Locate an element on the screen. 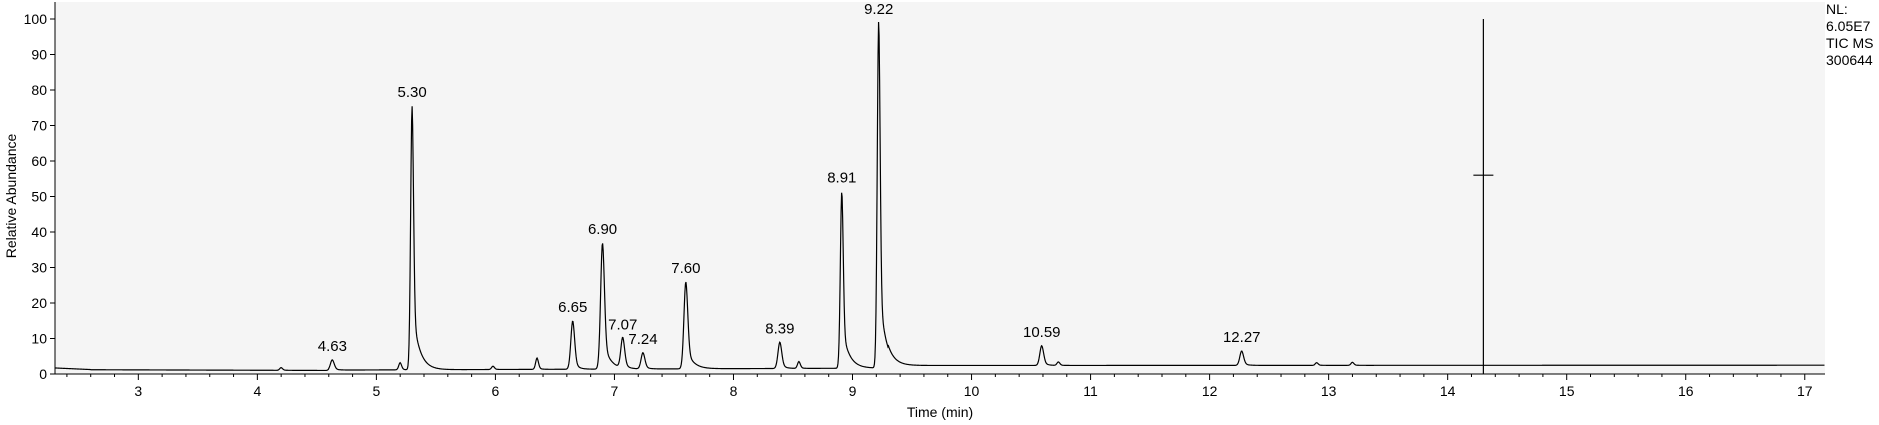  peak-label: 7.60 is located at coordinates (685, 268).